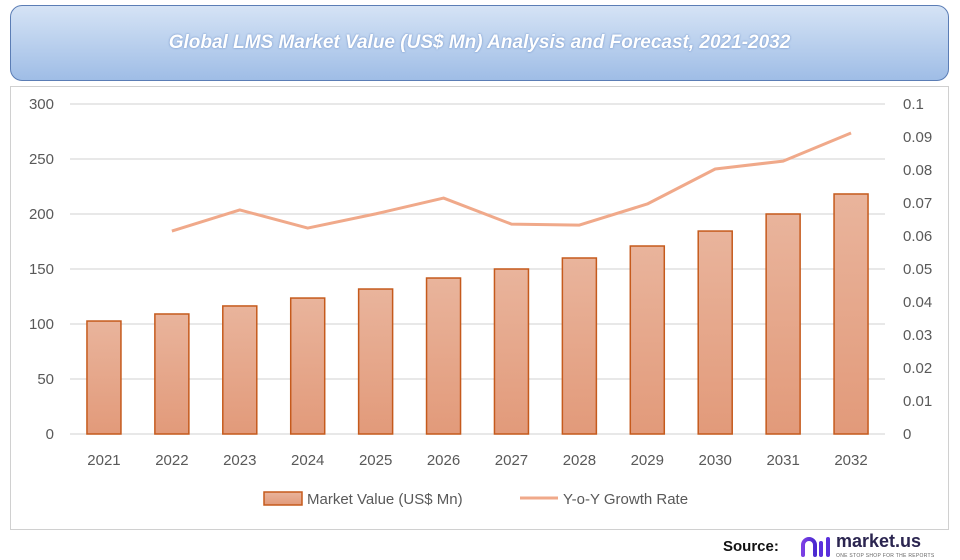 This screenshot has width=960, height=560. Describe the element at coordinates (375, 460) in the screenshot. I see `x-tick-label: 2025` at that location.